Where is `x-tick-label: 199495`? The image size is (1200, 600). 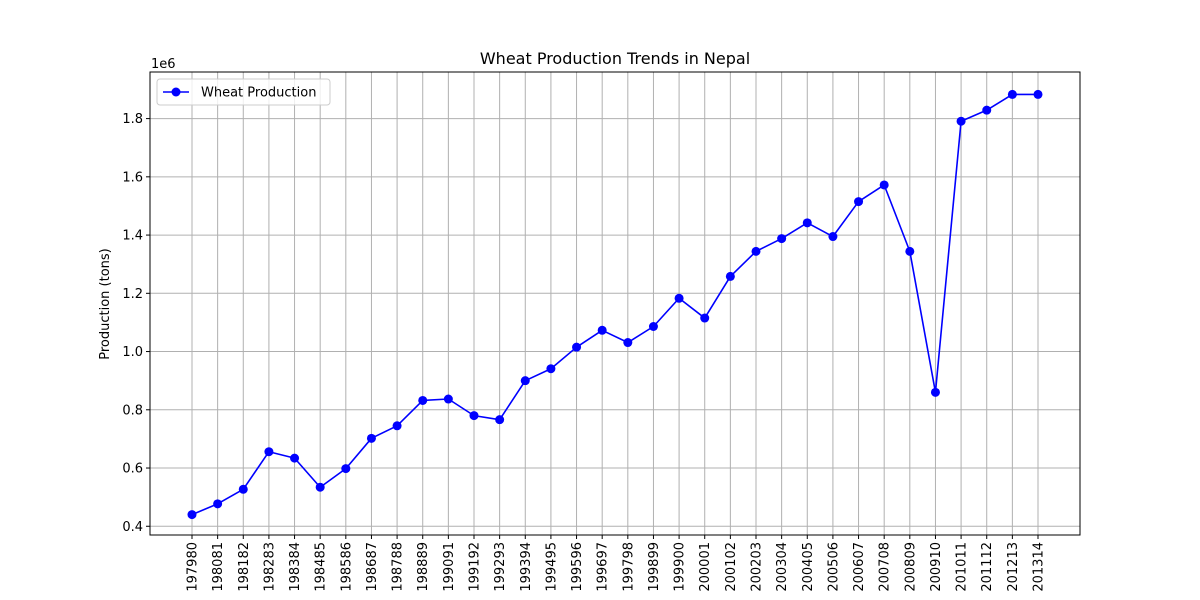
x-tick-label: 199495 is located at coordinates (551, 567).